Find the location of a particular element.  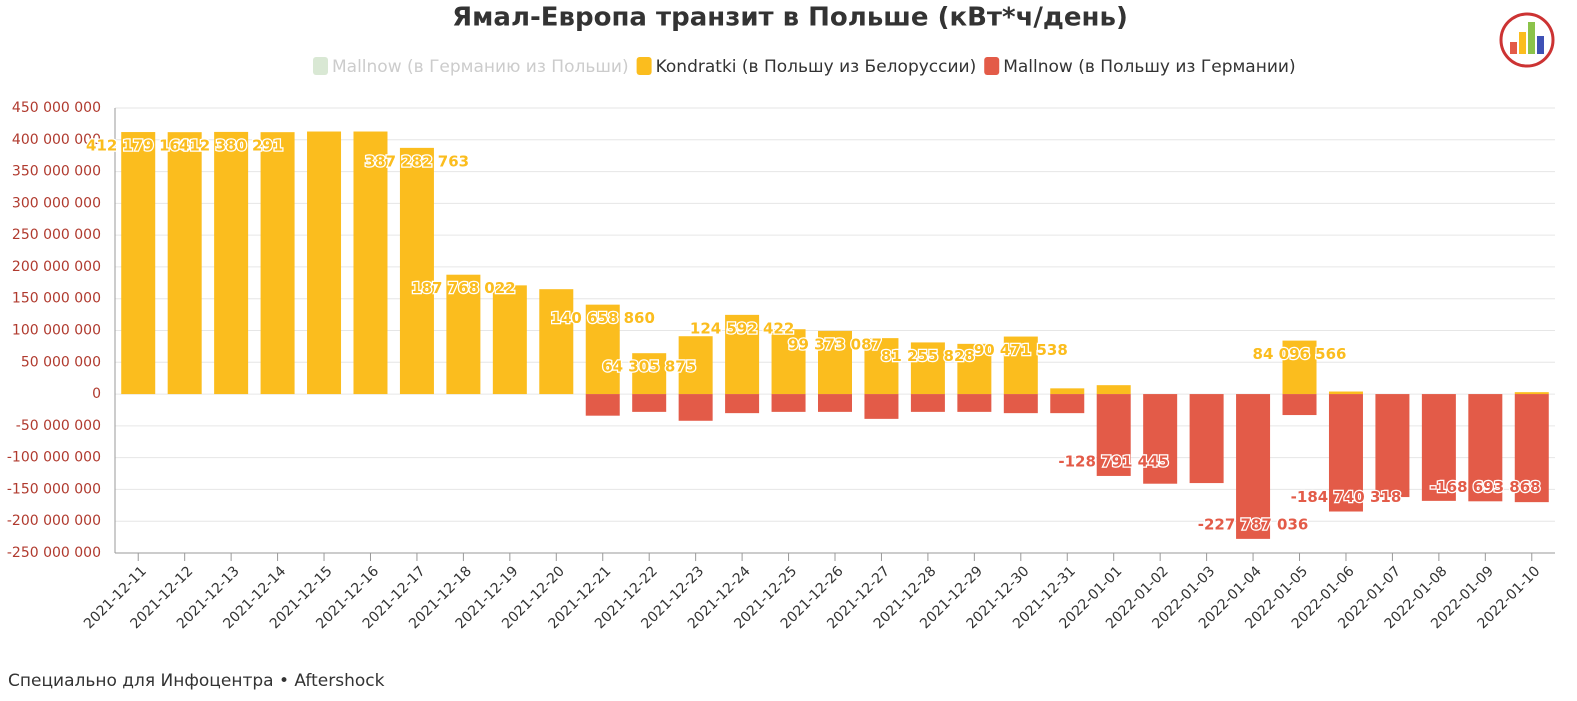

data-label: 140 658 860 is located at coordinates (603, 318).